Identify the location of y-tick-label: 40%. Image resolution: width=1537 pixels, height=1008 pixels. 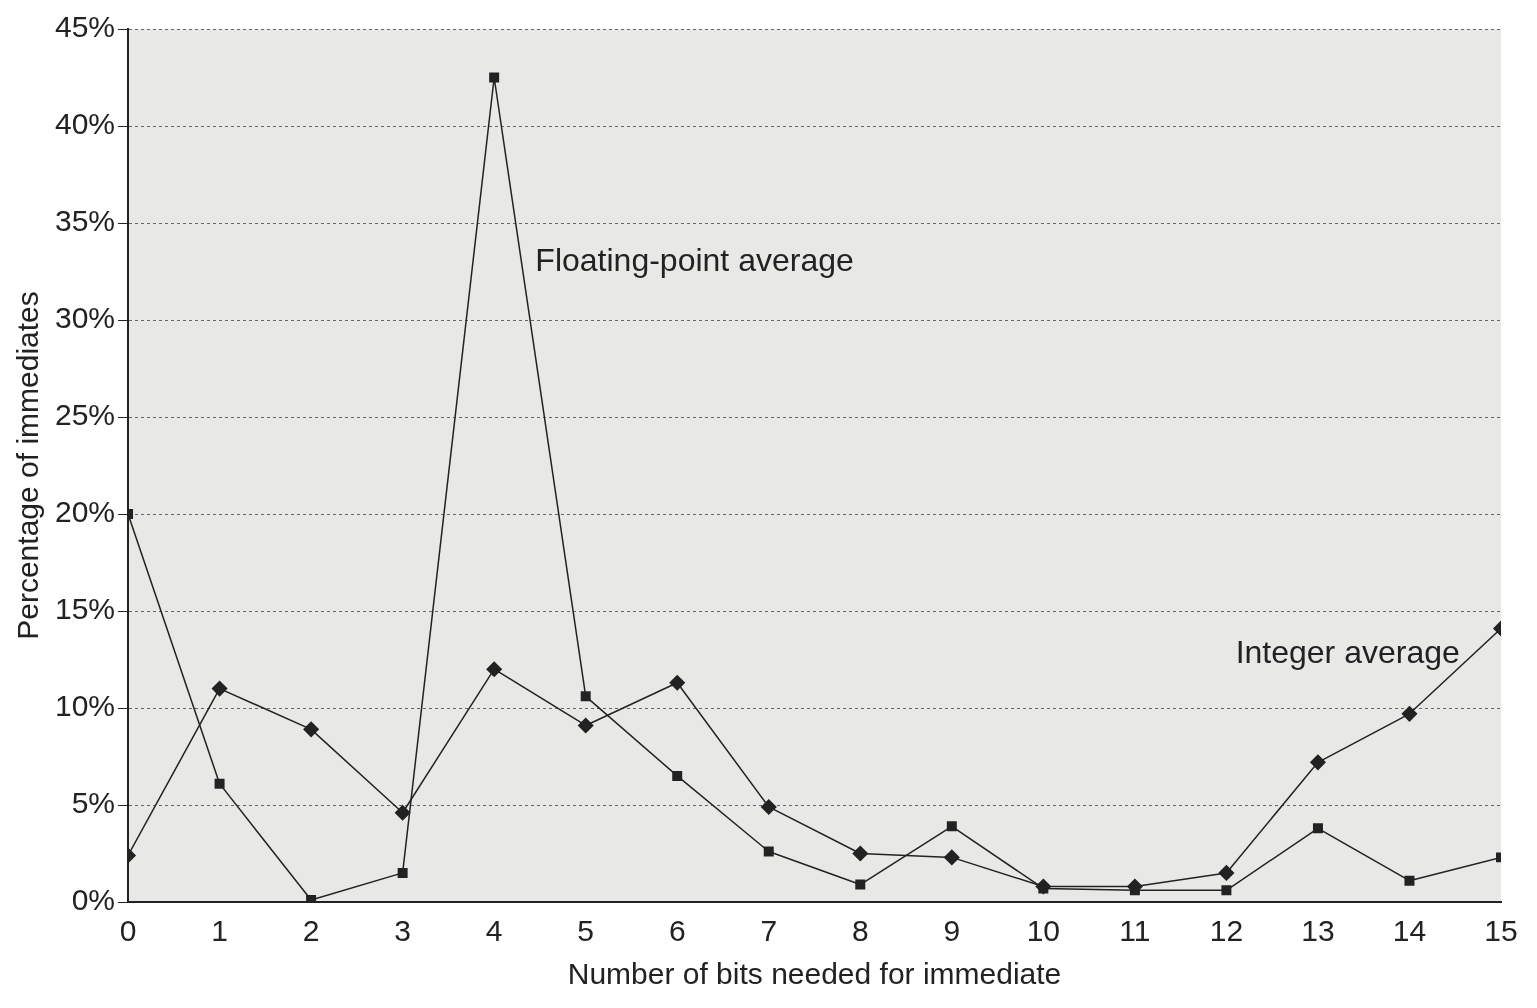
(85, 124).